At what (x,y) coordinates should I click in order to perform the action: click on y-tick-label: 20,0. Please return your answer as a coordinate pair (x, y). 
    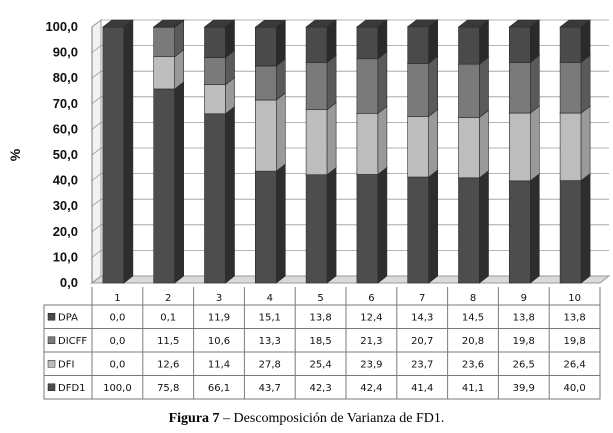
    Looking at the image, I should click on (65, 231).